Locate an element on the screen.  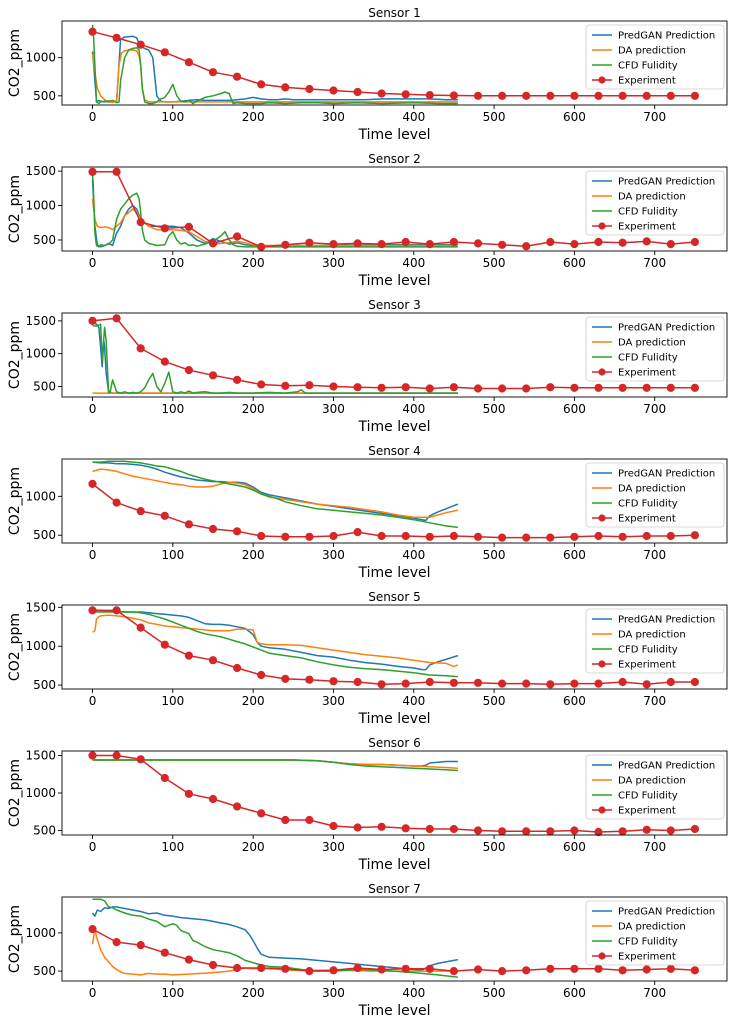
chart-title: Sensor 3 is located at coordinates (394, 305).